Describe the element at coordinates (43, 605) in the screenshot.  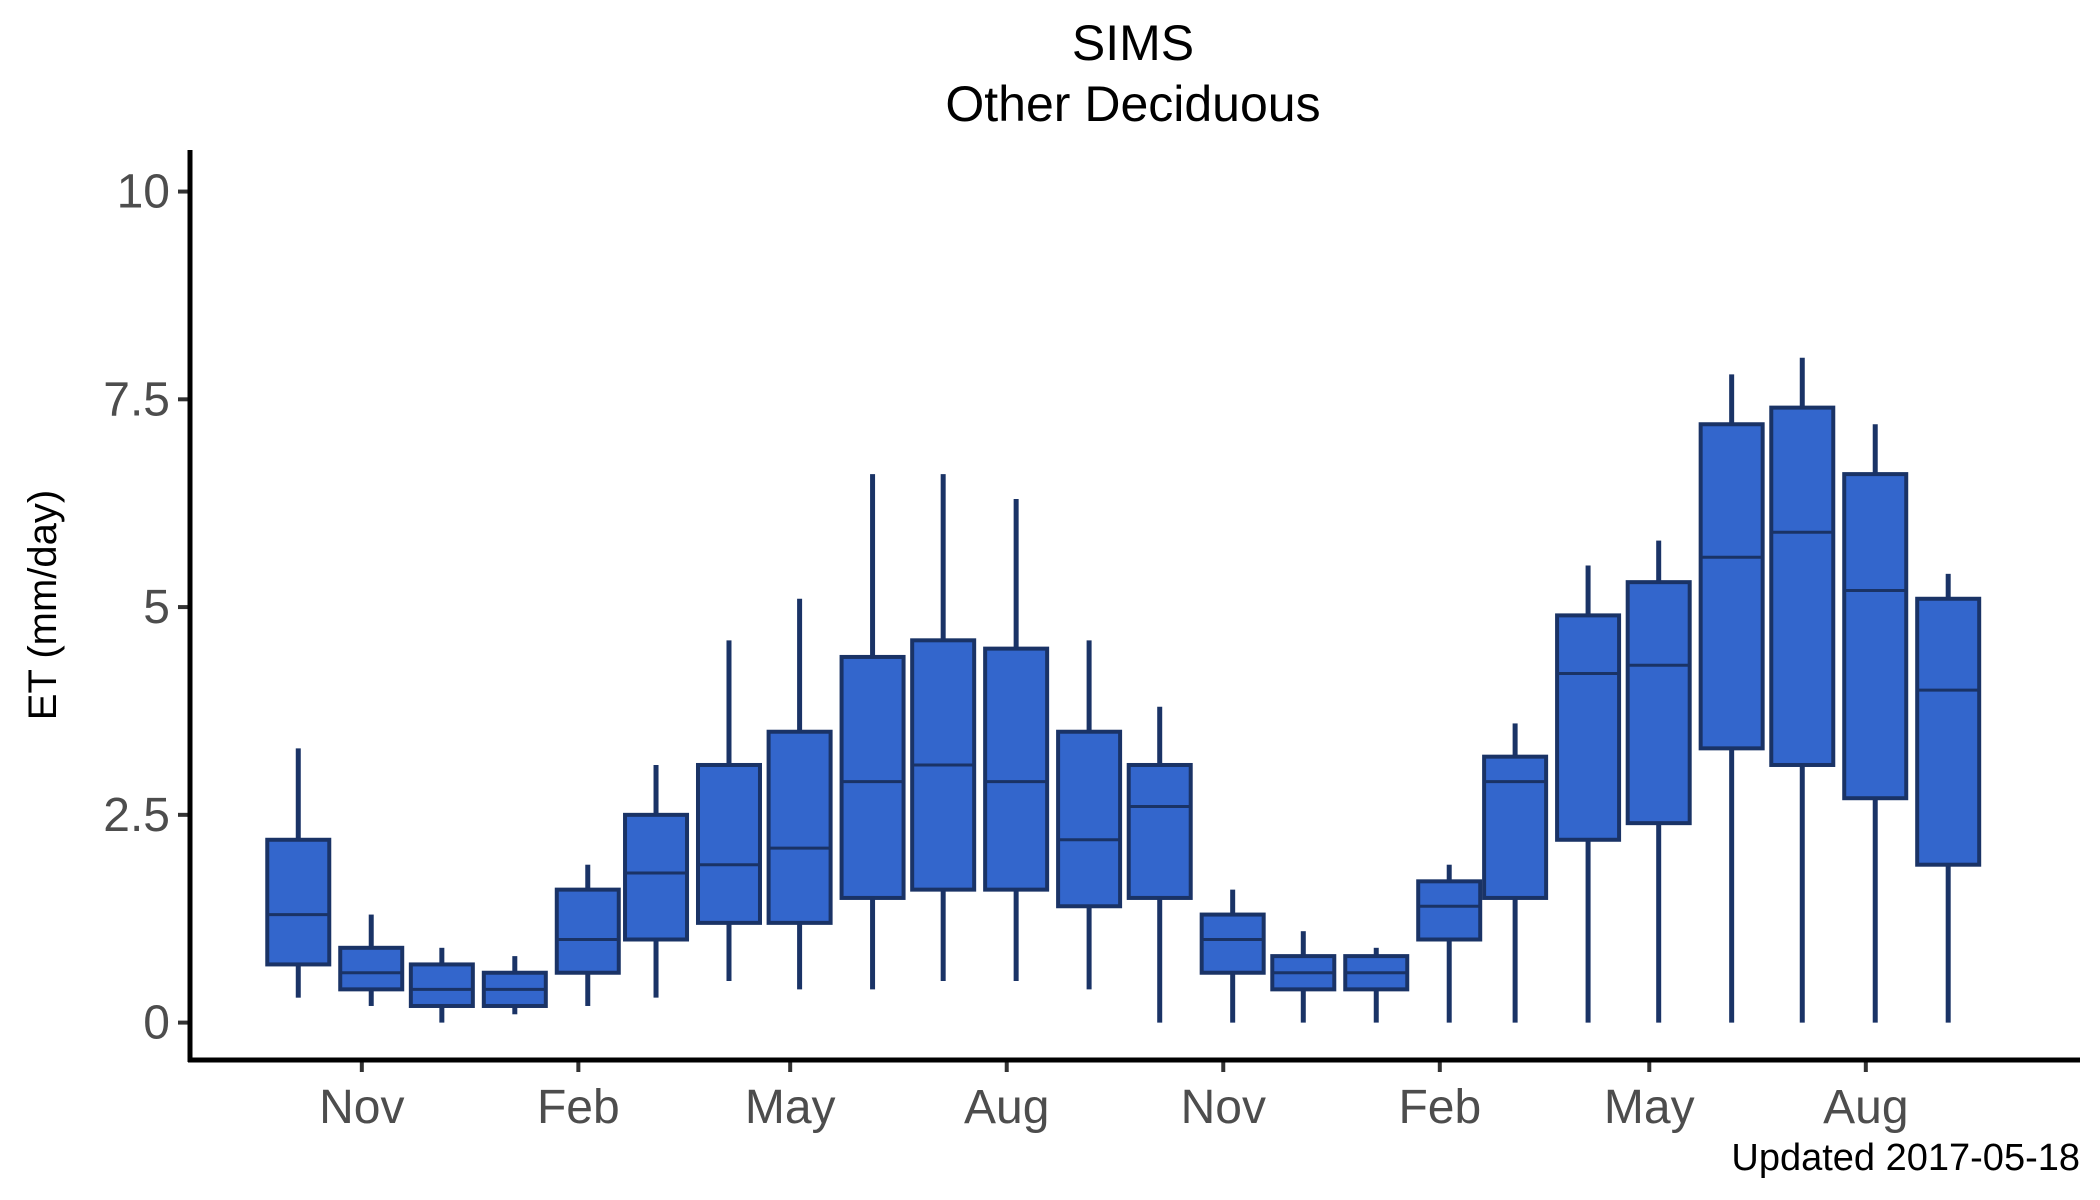
I see `y-axis-title: ET (mm/day)` at that location.